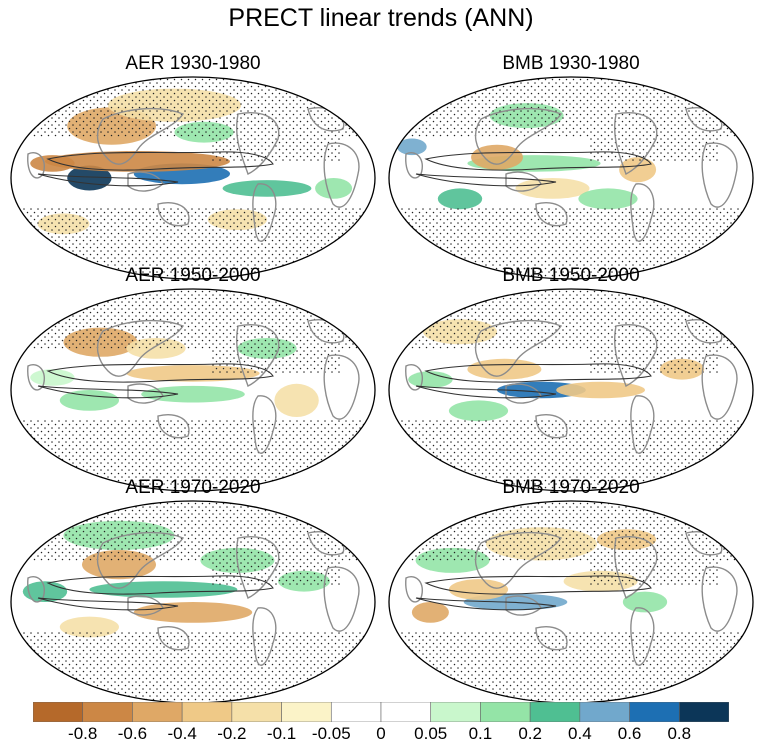 This screenshot has width=762, height=754. I want to click on map-aer-1950-2000, so click(193, 390).